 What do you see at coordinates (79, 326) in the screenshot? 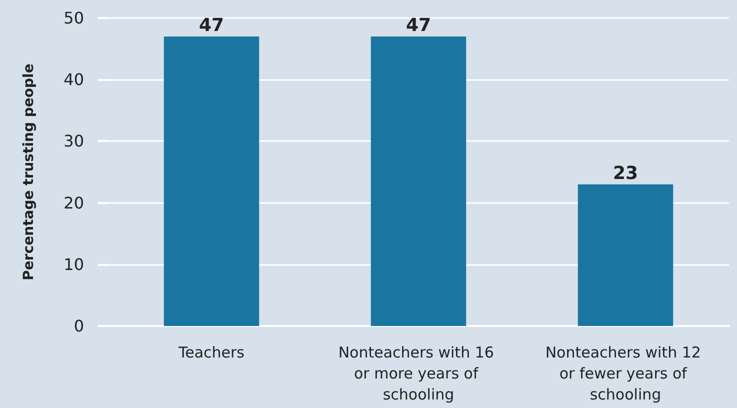
I see `y-tick-label: 0` at bounding box center [79, 326].